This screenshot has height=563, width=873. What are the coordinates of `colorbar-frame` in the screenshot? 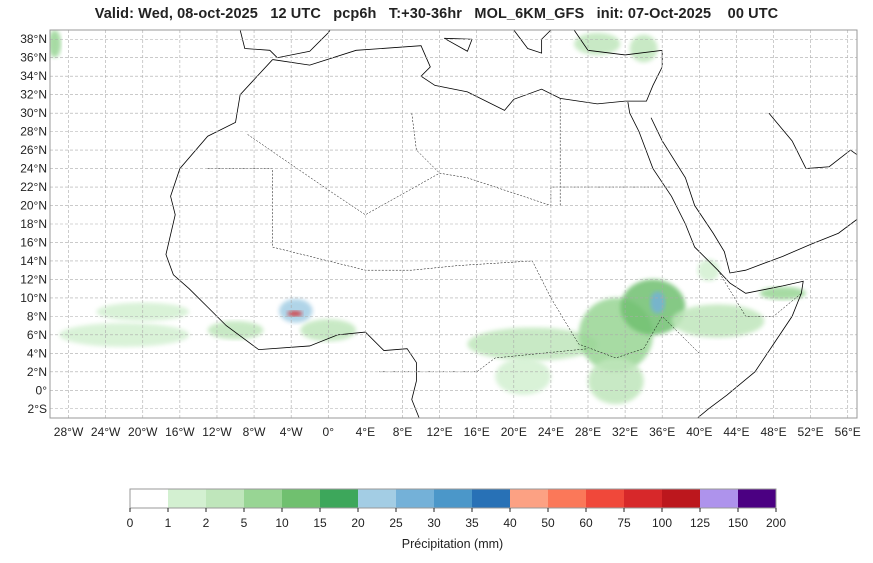 It's located at (453, 498).